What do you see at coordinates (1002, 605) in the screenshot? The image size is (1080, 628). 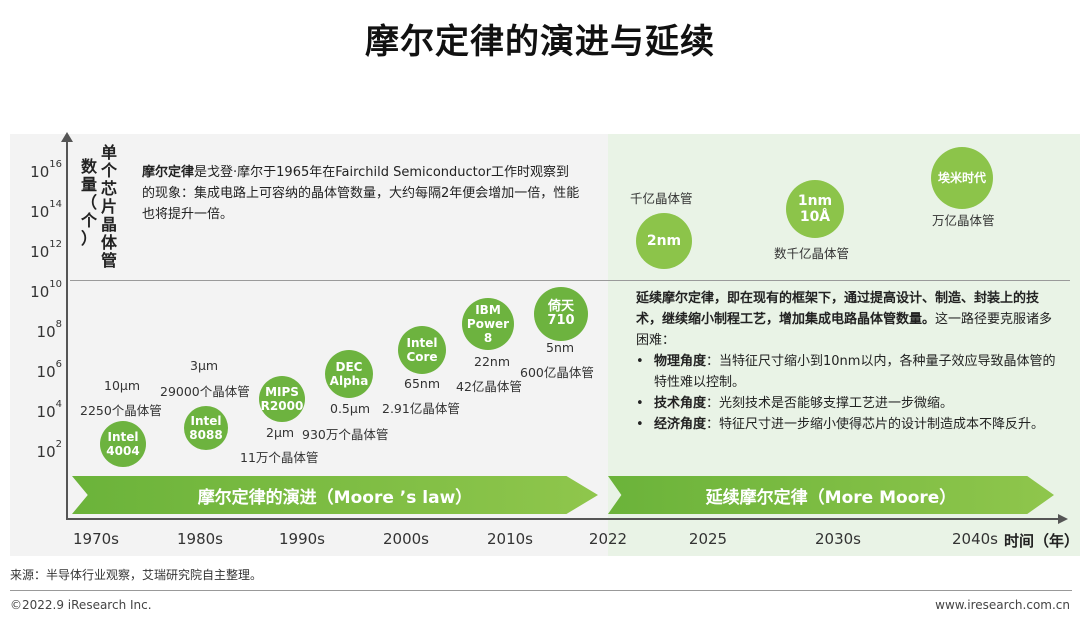 I see `website-link: www.iresearch.com.cn` at bounding box center [1002, 605].